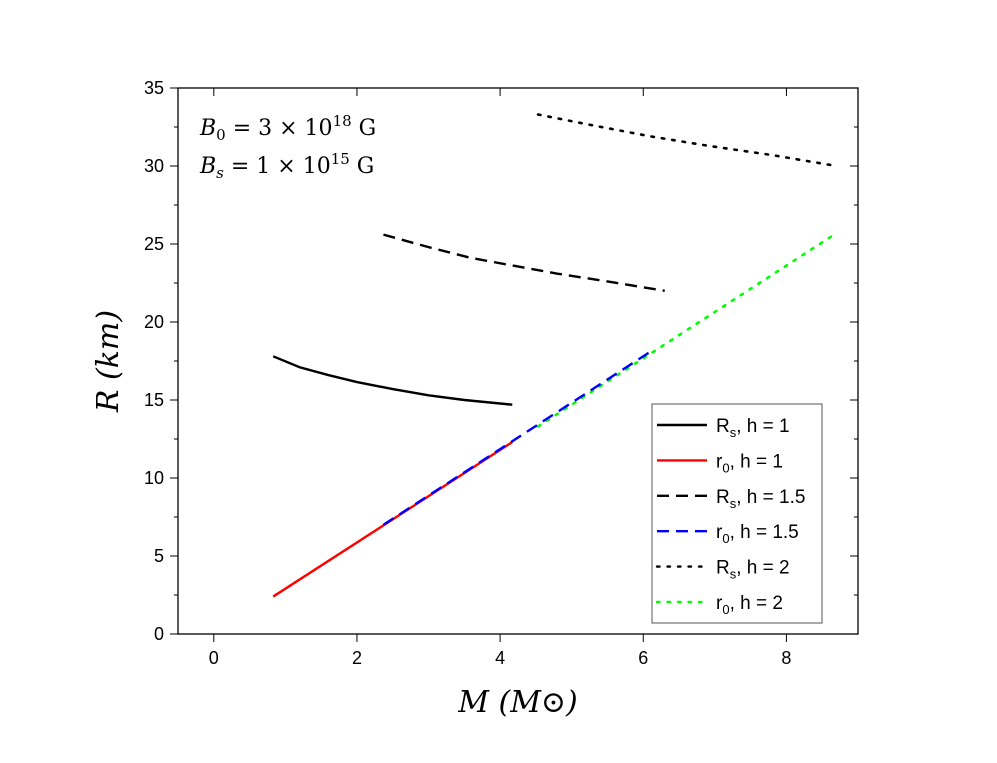  Describe the element at coordinates (108, 361) in the screenshot. I see `y-axis-label: R (km)` at that location.